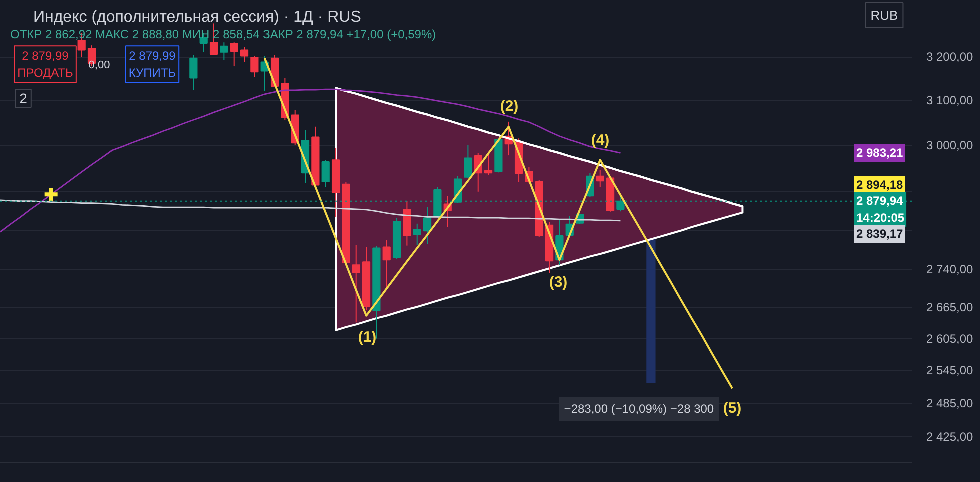  What do you see at coordinates (950, 101) in the screenshot?
I see `y-tick-label: 3 100,00` at bounding box center [950, 101].